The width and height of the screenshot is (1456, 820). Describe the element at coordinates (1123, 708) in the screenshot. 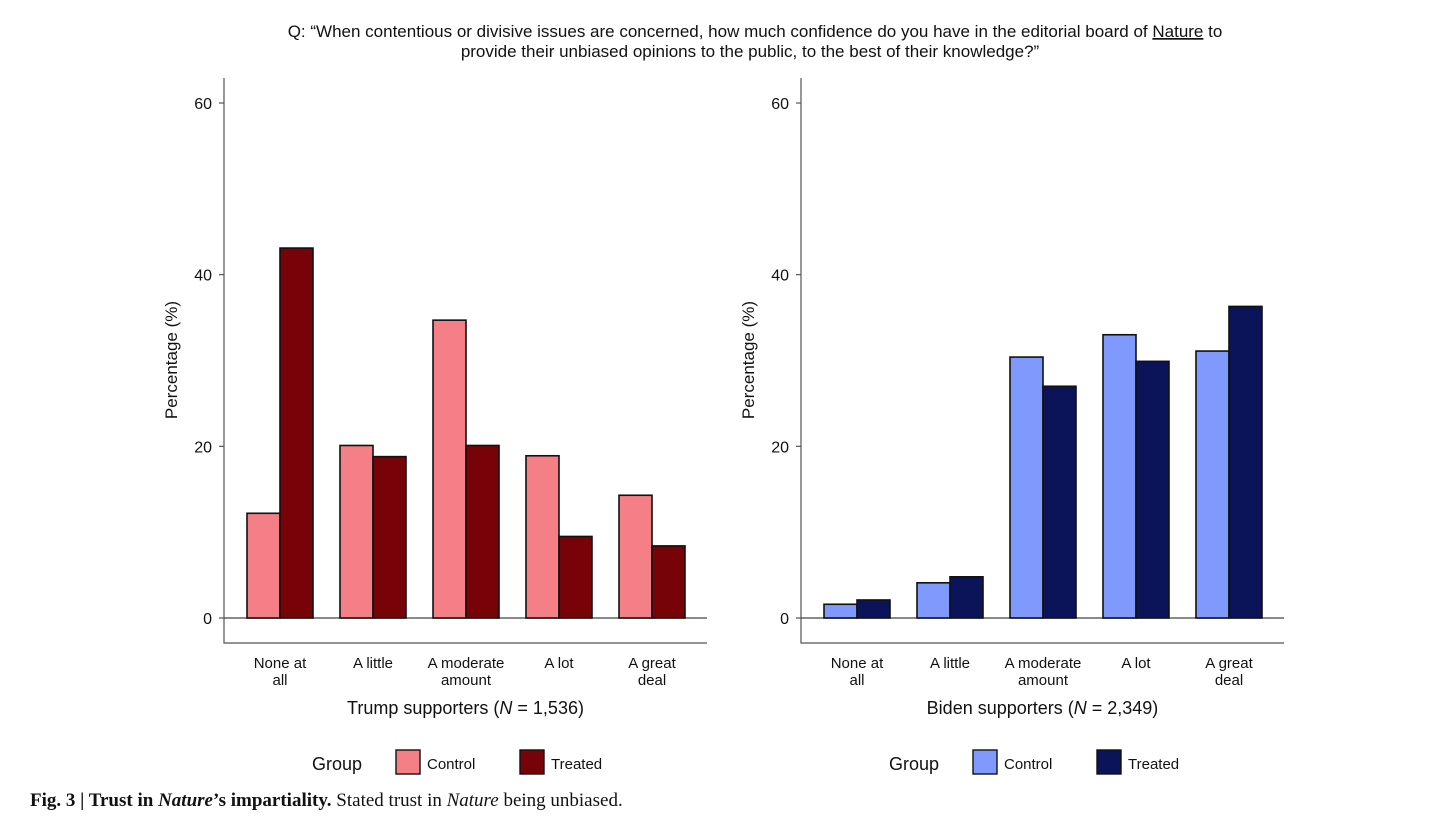

I see `x-axis-title-suffix: = 2,349)` at that location.